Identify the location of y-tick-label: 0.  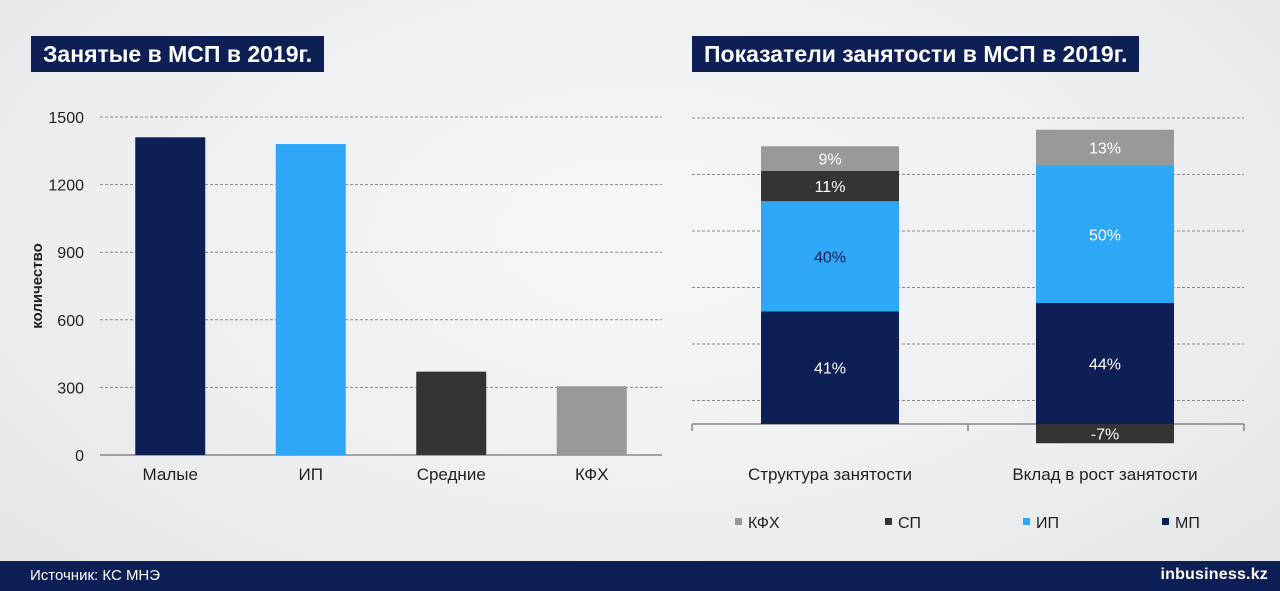
(79, 456).